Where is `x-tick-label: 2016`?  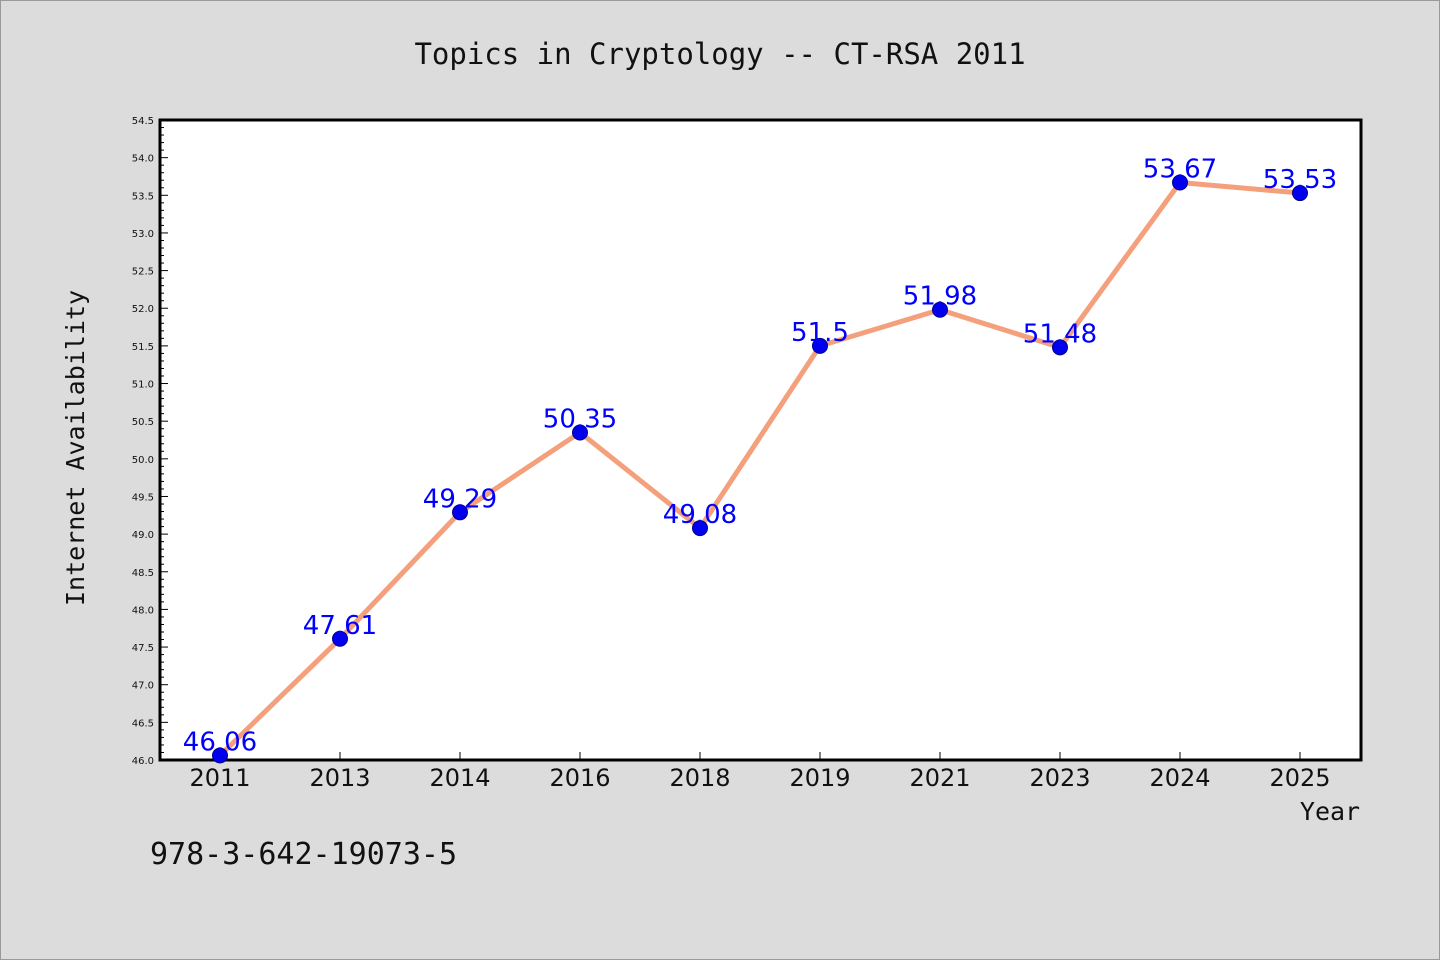 x-tick-label: 2016 is located at coordinates (579, 778).